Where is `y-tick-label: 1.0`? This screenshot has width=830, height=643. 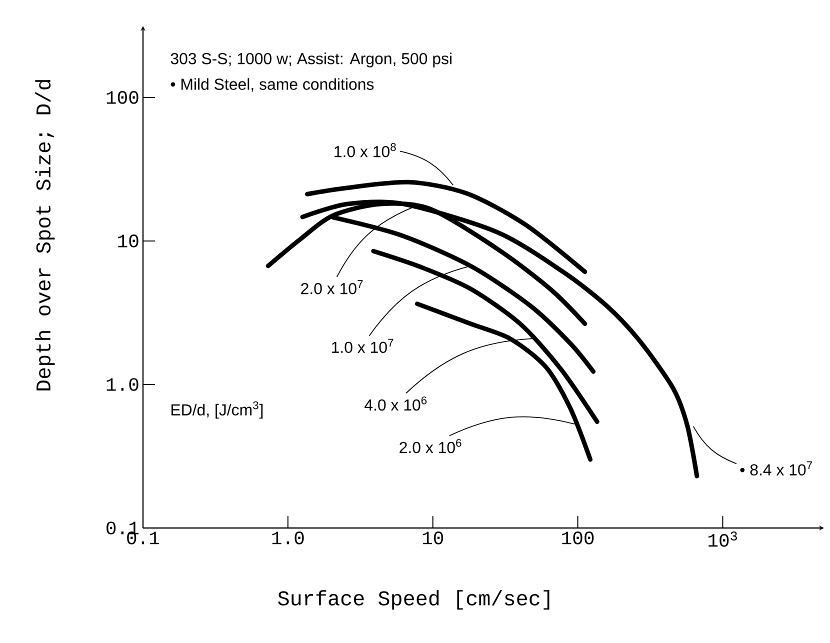
y-tick-label: 1.0 is located at coordinates (122, 384).